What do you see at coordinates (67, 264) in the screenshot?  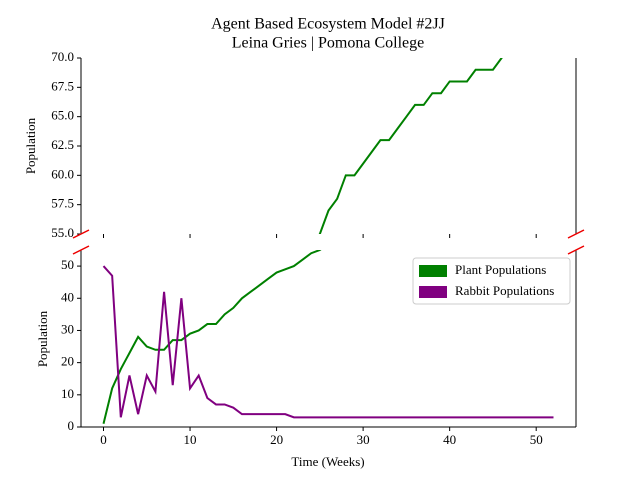 I see `y-tick-label: 50` at bounding box center [67, 264].